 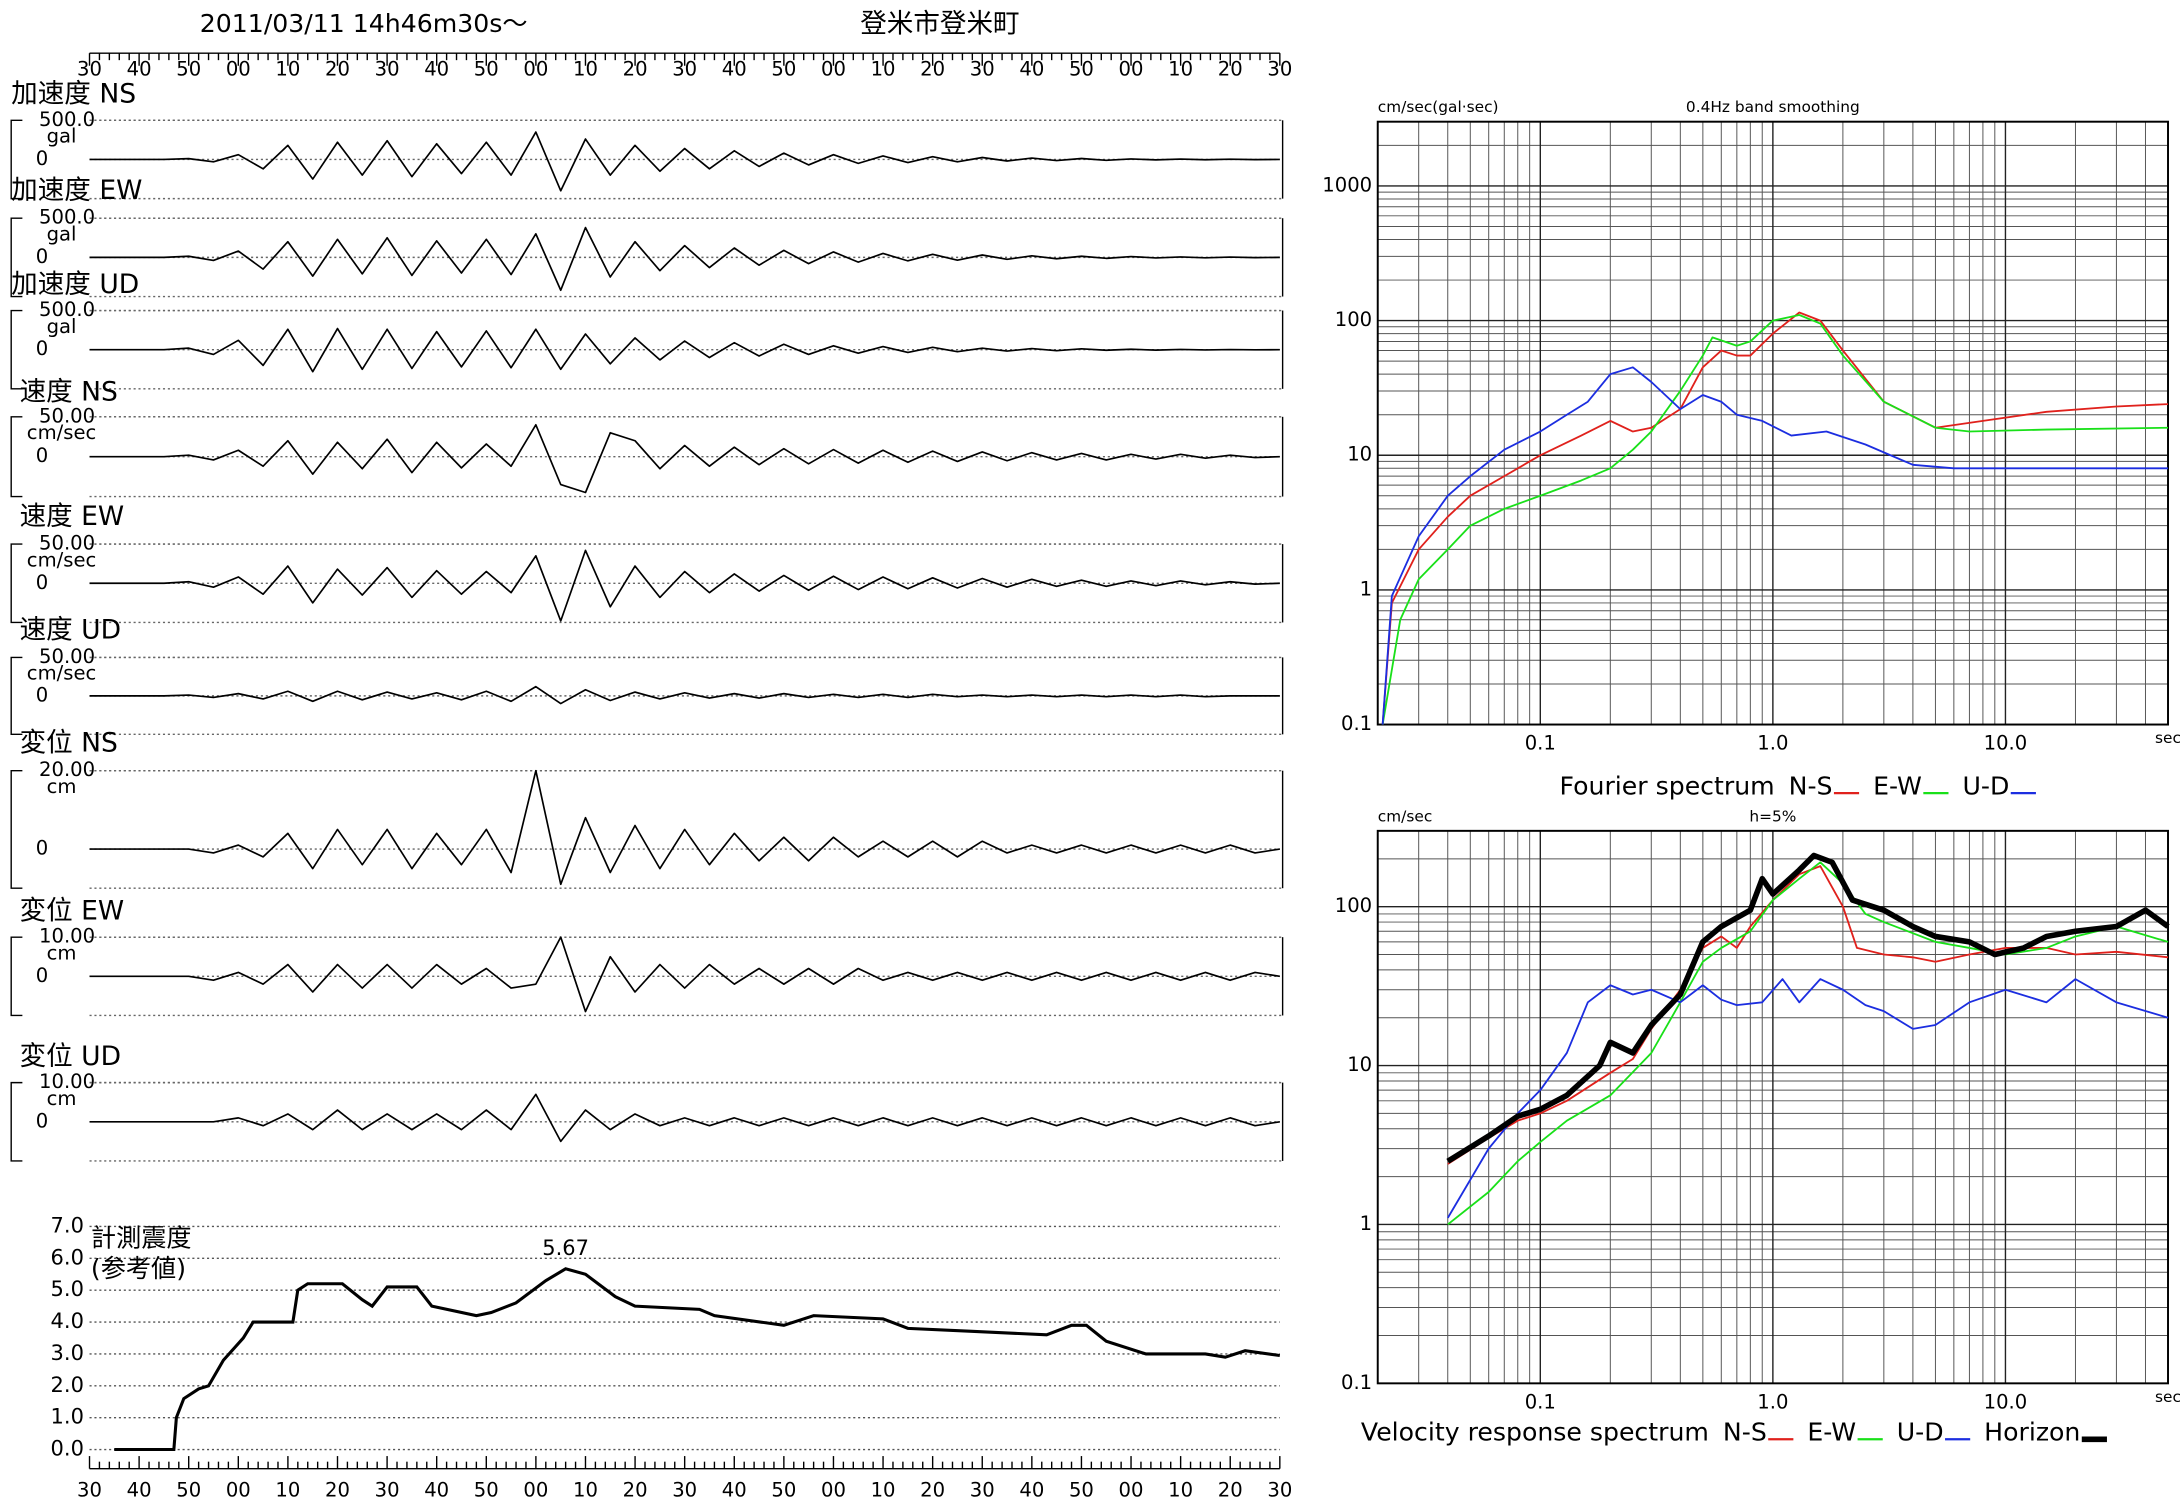 What do you see at coordinates (1540, 1401) in the screenshot?
I see `x-tick-label: 0.1` at bounding box center [1540, 1401].